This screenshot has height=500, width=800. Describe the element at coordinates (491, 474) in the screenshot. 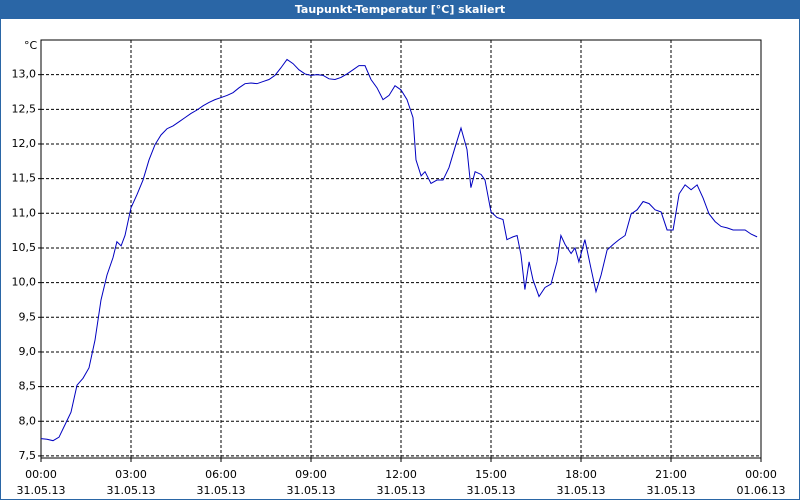

I see `x-tick-label: 15:00` at that location.